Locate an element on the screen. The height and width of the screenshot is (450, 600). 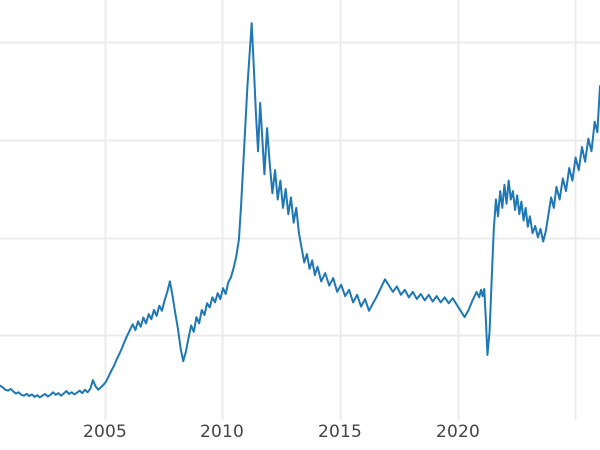
x-tick-label-2005: 2005 is located at coordinates (105, 432).